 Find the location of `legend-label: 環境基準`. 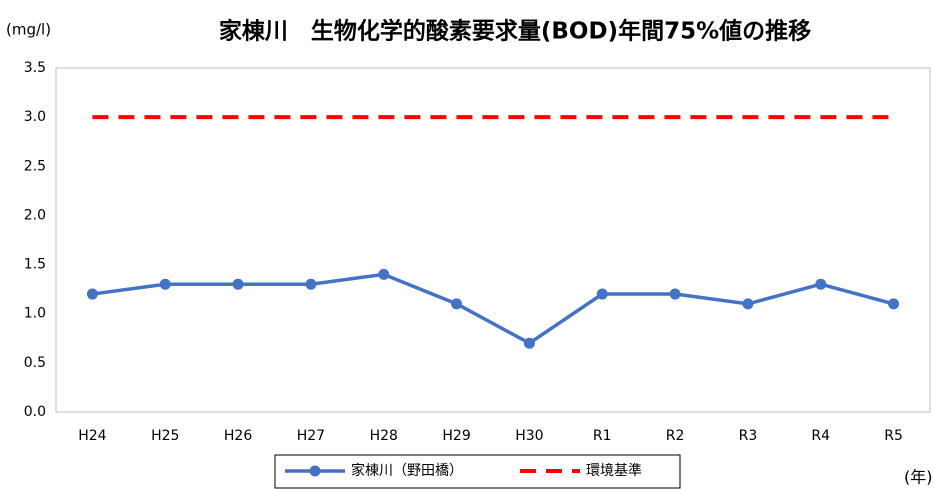

legend-label: 環境基準 is located at coordinates (614, 470).